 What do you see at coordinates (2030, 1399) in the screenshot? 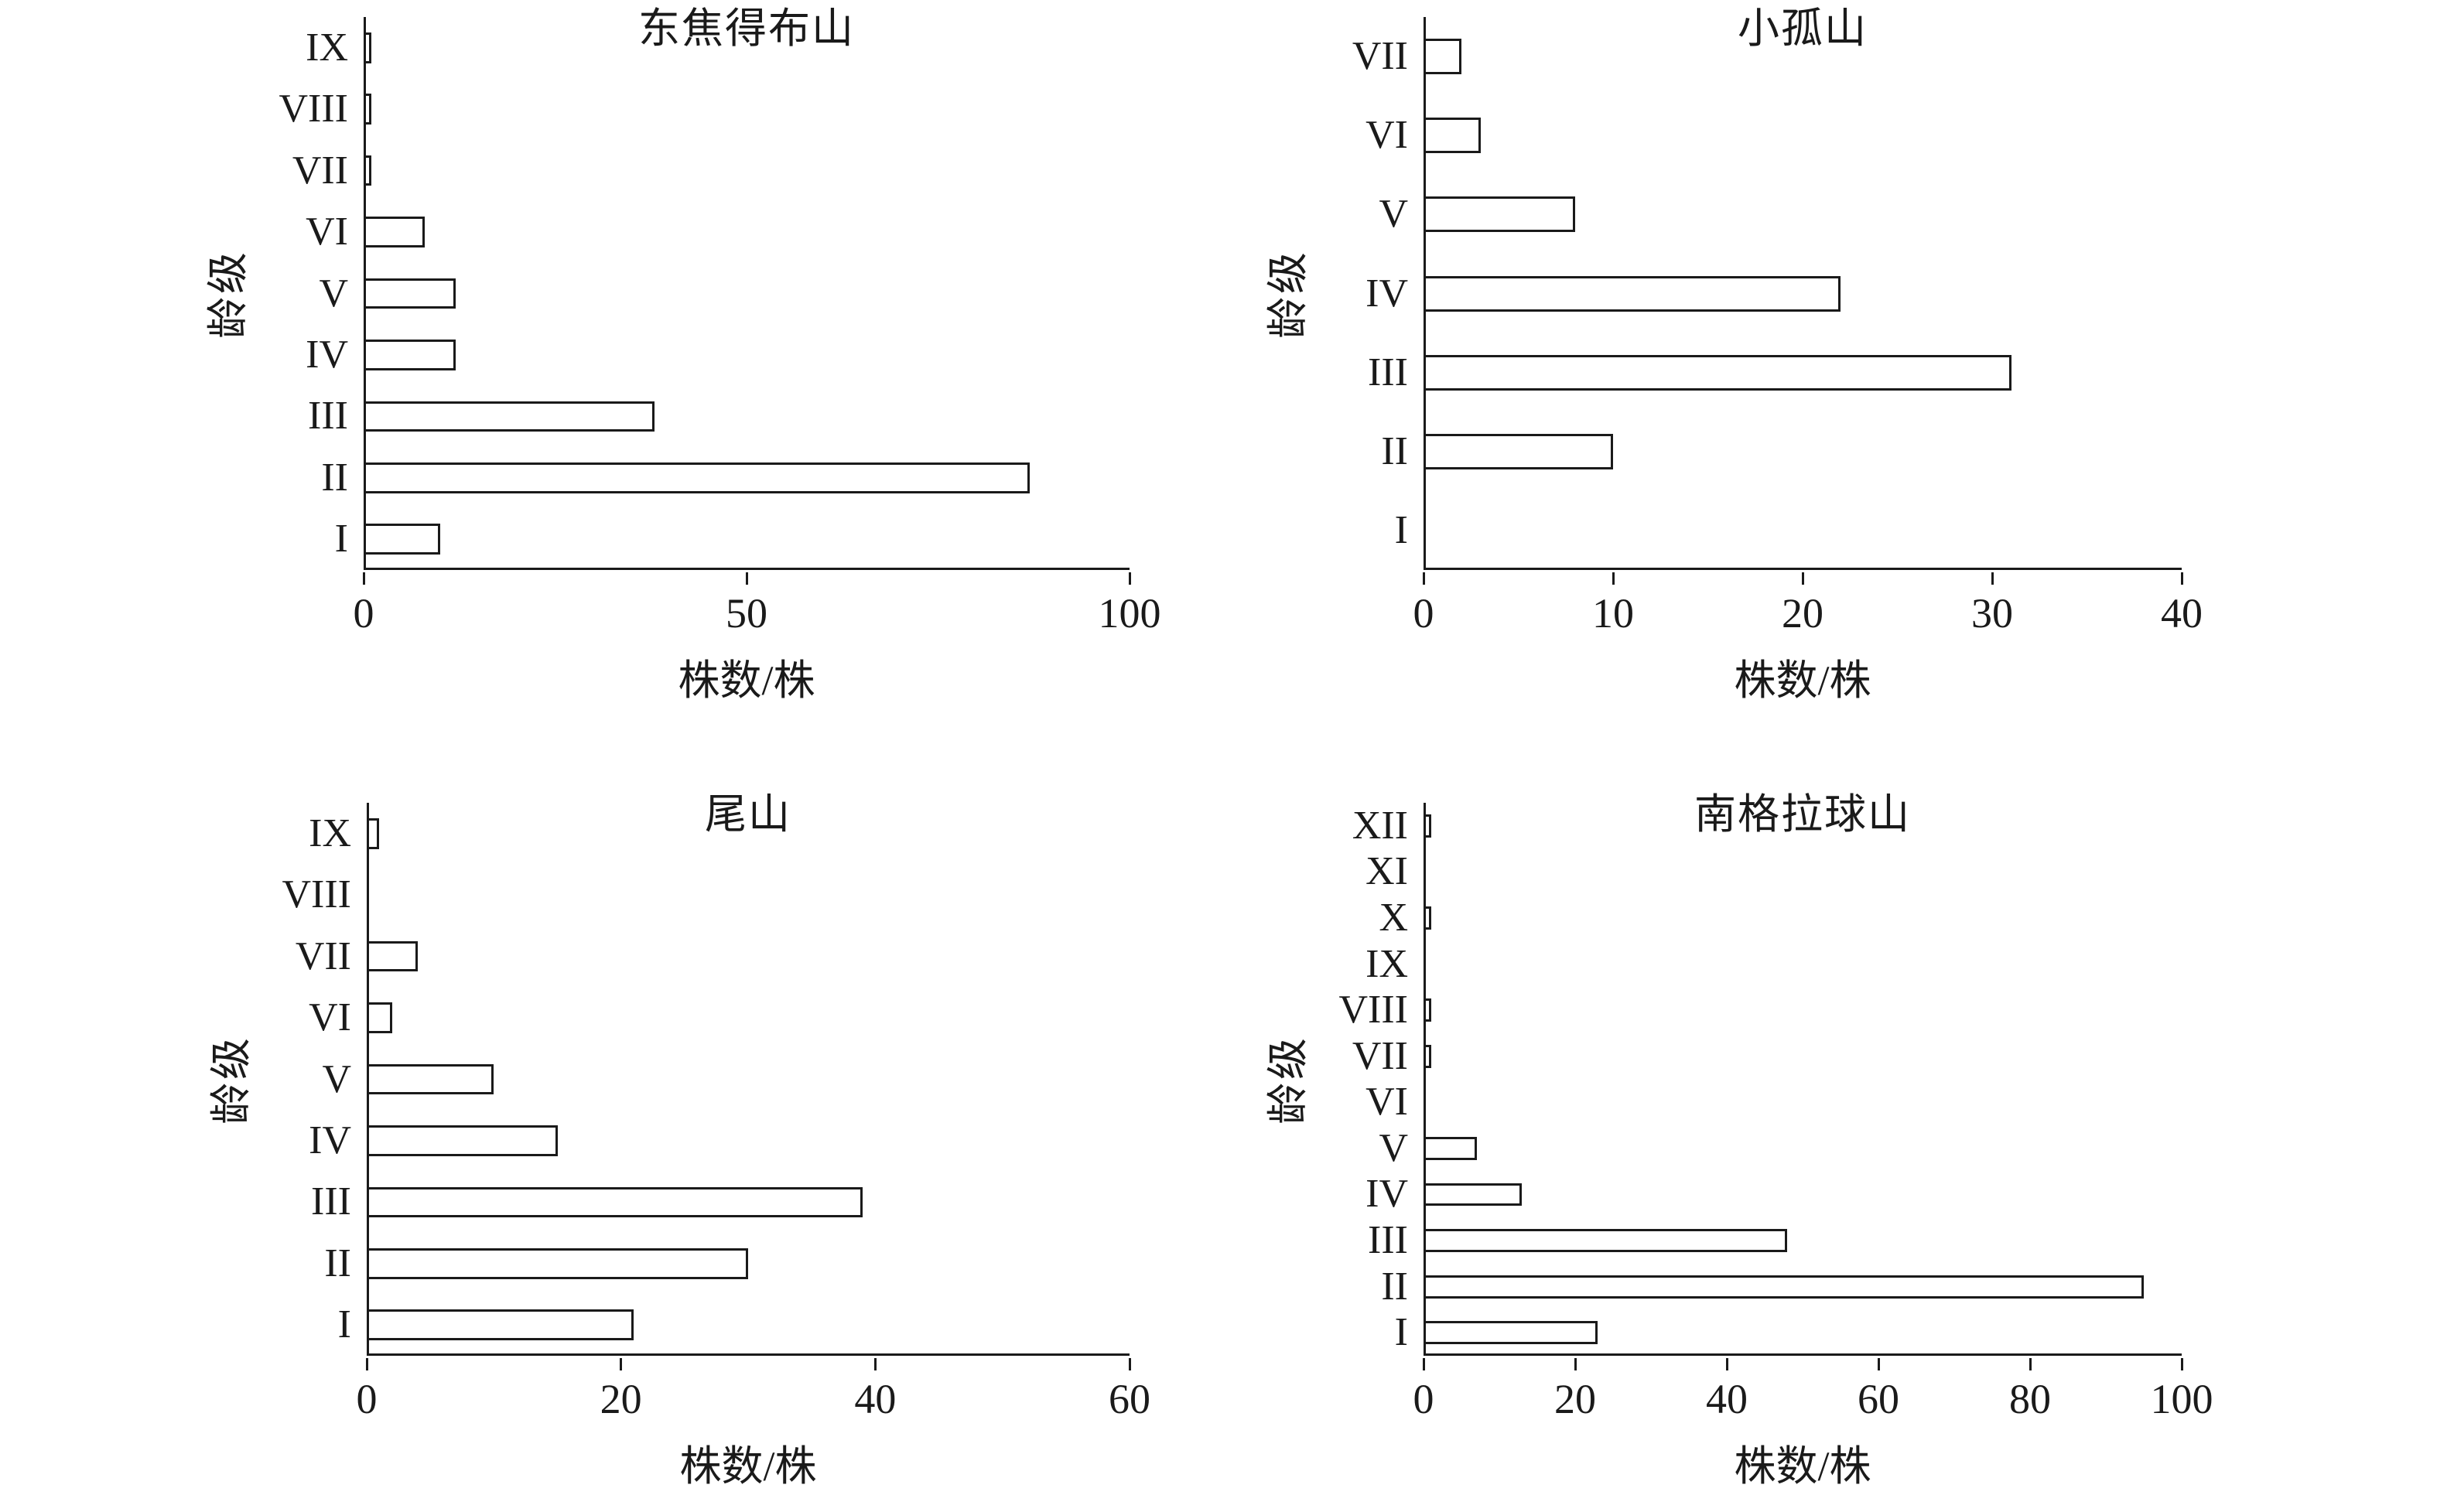
I see `x-tick-label: 80` at bounding box center [2030, 1399].